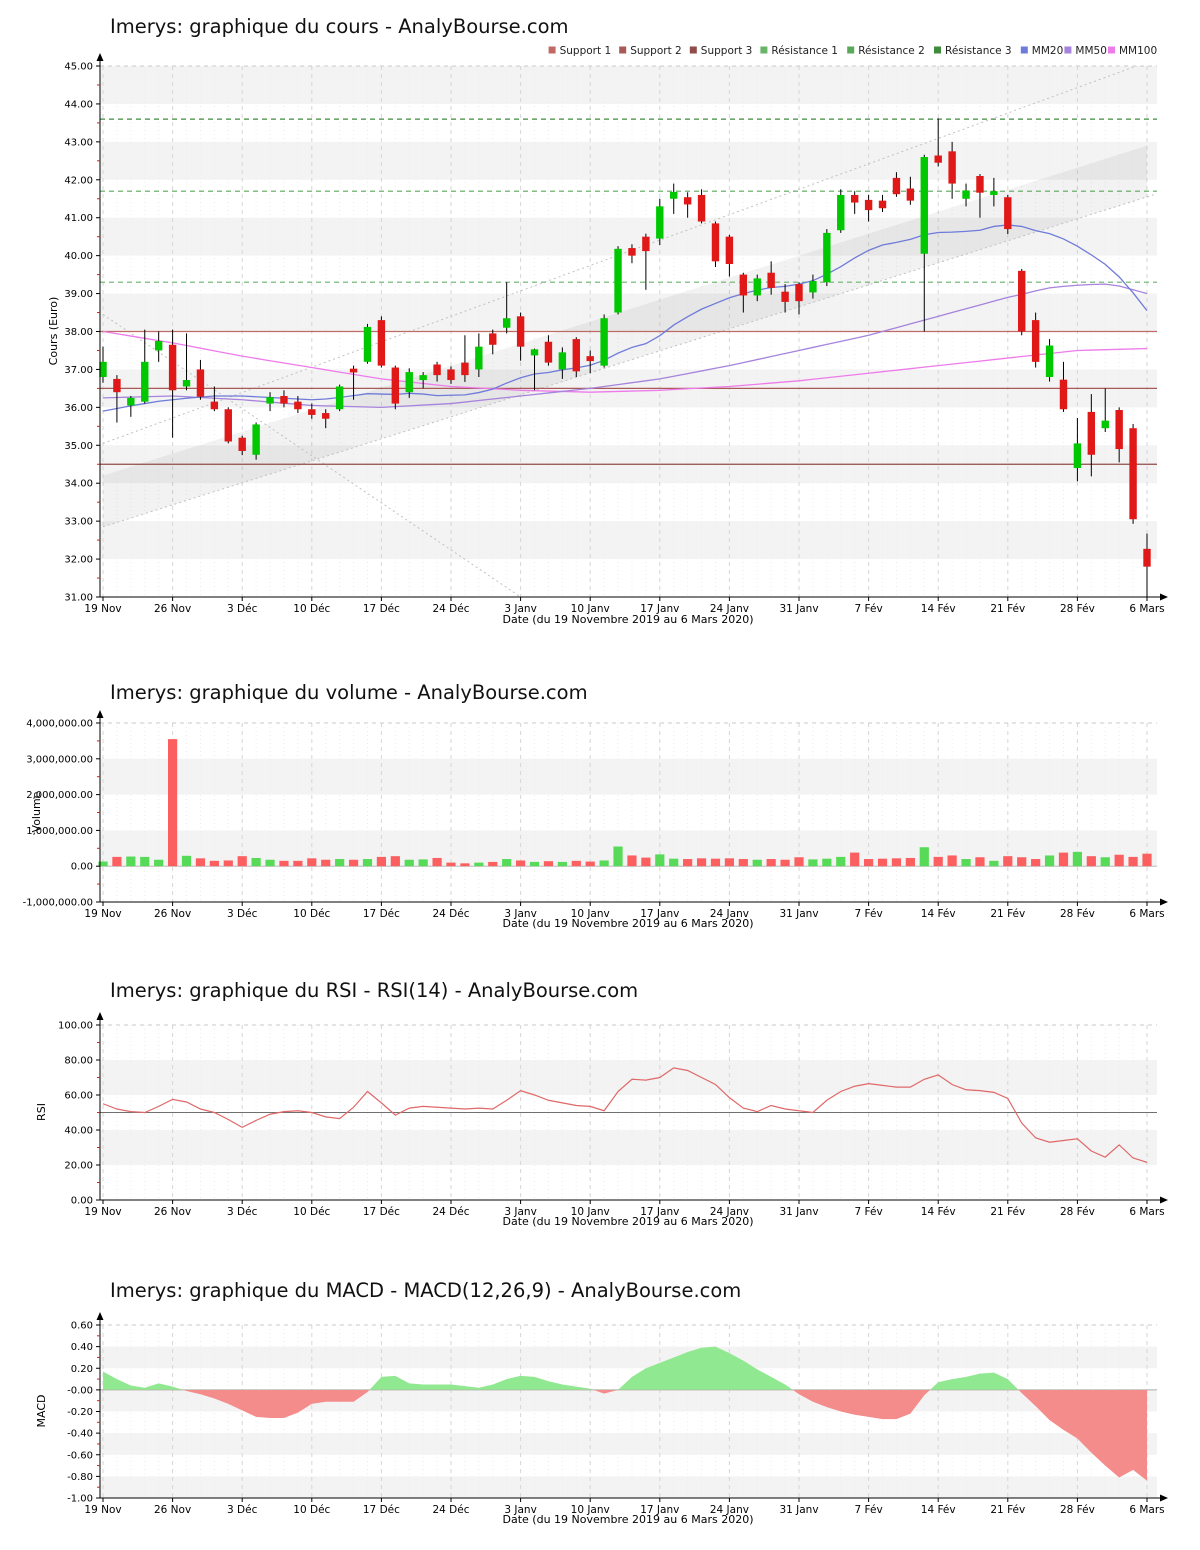 The image size is (1200, 1550). Describe the element at coordinates (869, 609) in the screenshot. I see `x-tick-label: 7 Fév` at that location.